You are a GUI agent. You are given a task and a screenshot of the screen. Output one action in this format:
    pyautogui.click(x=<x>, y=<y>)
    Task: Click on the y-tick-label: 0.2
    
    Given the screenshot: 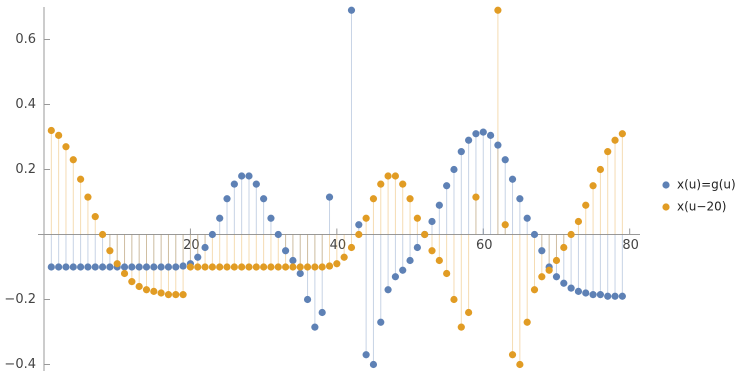 What is the action you would take?
    pyautogui.click(x=25, y=169)
    